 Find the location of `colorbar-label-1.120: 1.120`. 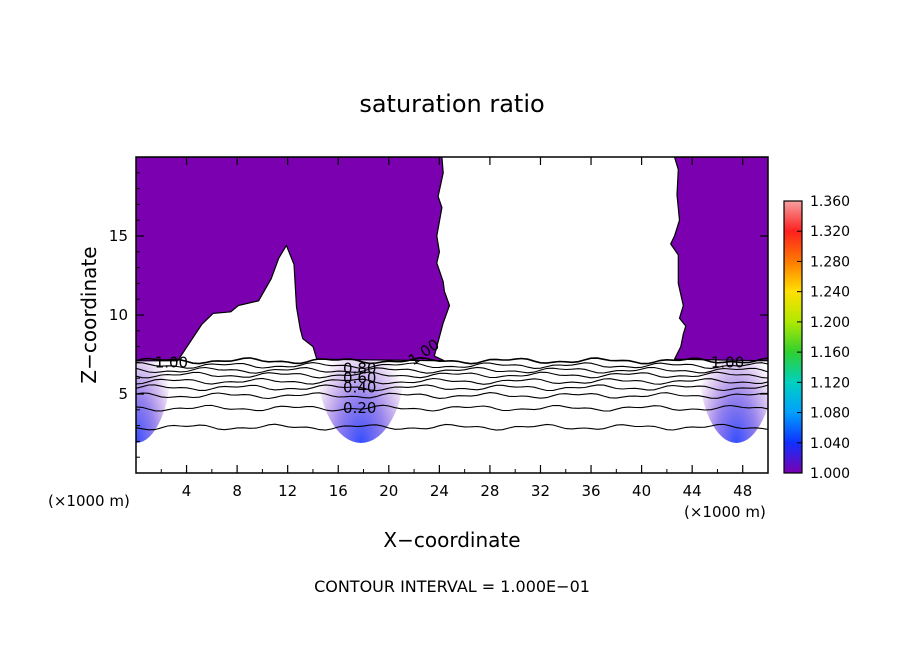

colorbar-label-1.120: 1.120 is located at coordinates (830, 383).